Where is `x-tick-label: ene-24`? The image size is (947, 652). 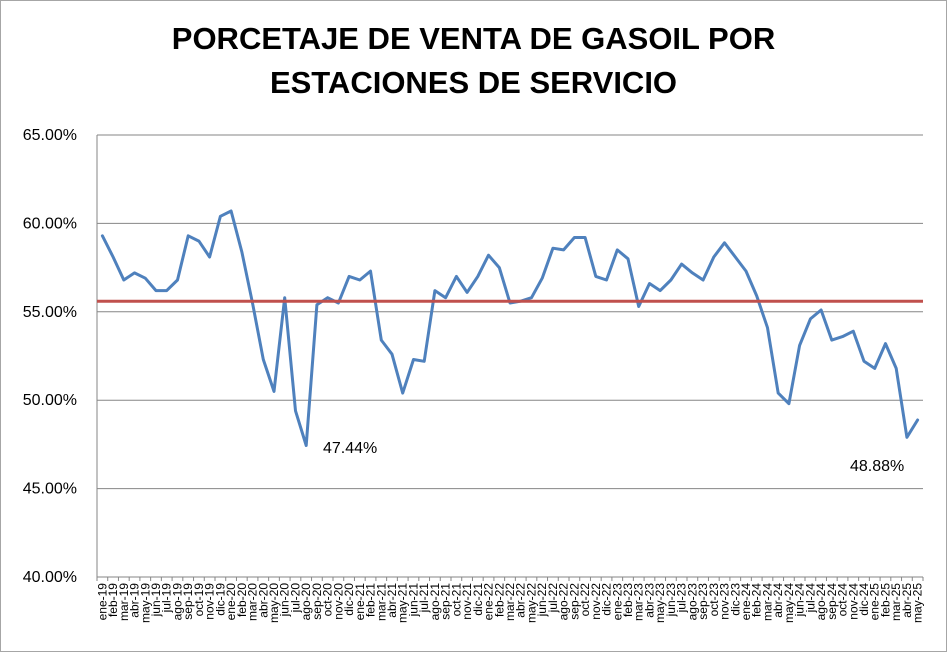
x-tick-label: ene-24 is located at coordinates (746, 602).